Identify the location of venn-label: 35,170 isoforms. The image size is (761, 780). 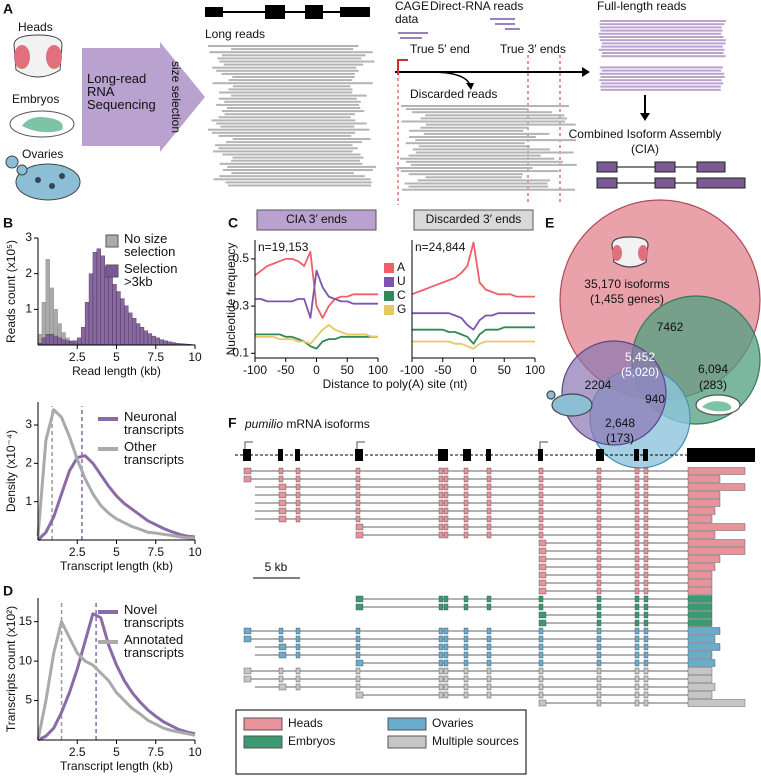
(626, 284).